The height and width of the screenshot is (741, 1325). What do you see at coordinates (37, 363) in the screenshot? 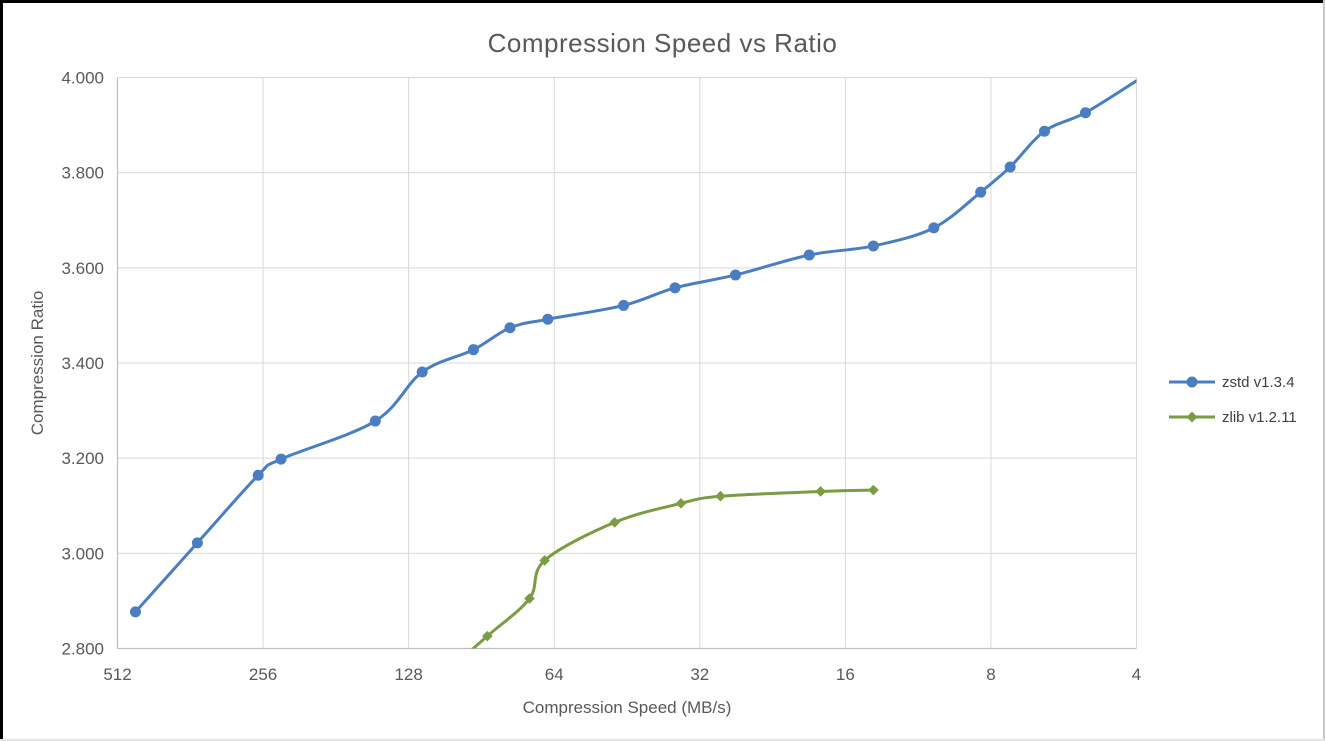
I see `y-axis-title: Compression Ratio` at bounding box center [37, 363].